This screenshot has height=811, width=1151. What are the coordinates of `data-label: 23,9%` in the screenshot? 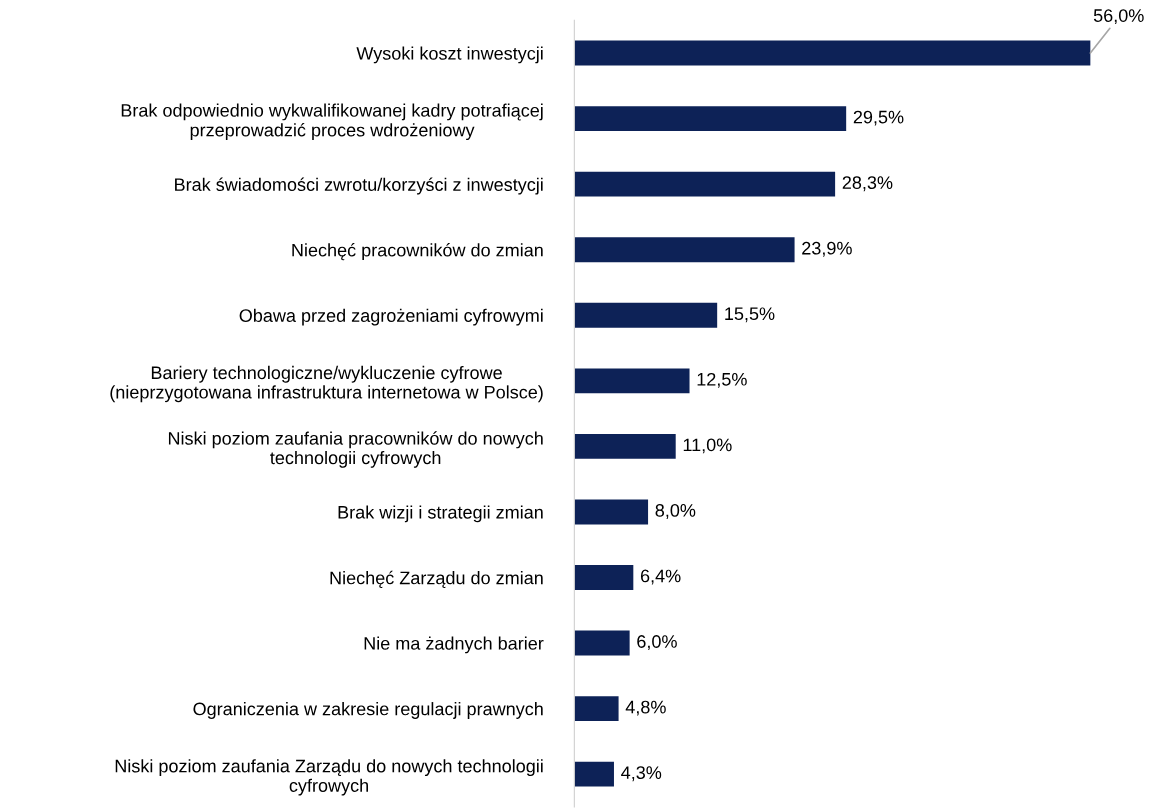 It's located at (827, 249).